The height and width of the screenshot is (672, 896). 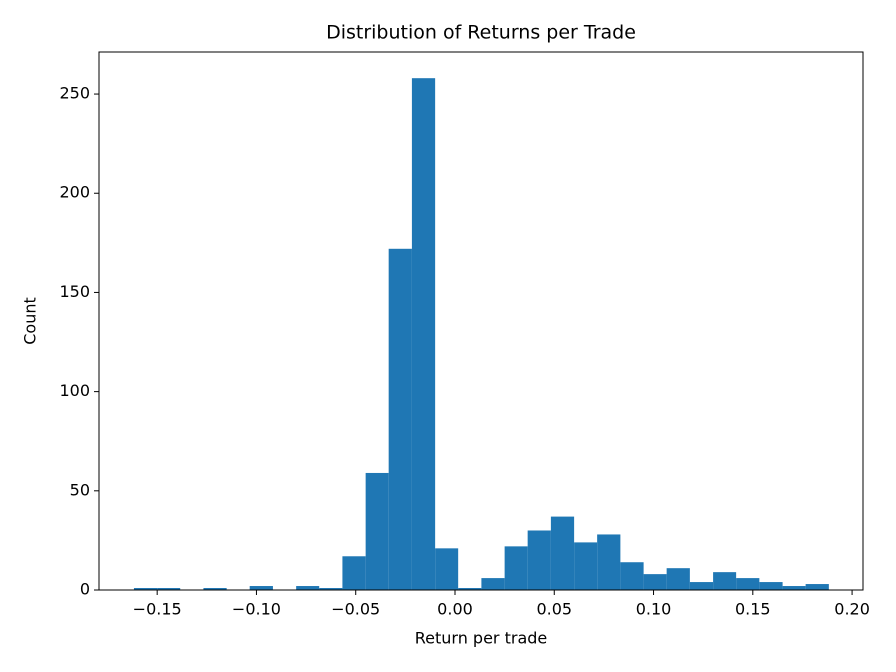 I want to click on x-tick-label: 0.15, so click(x=753, y=609).